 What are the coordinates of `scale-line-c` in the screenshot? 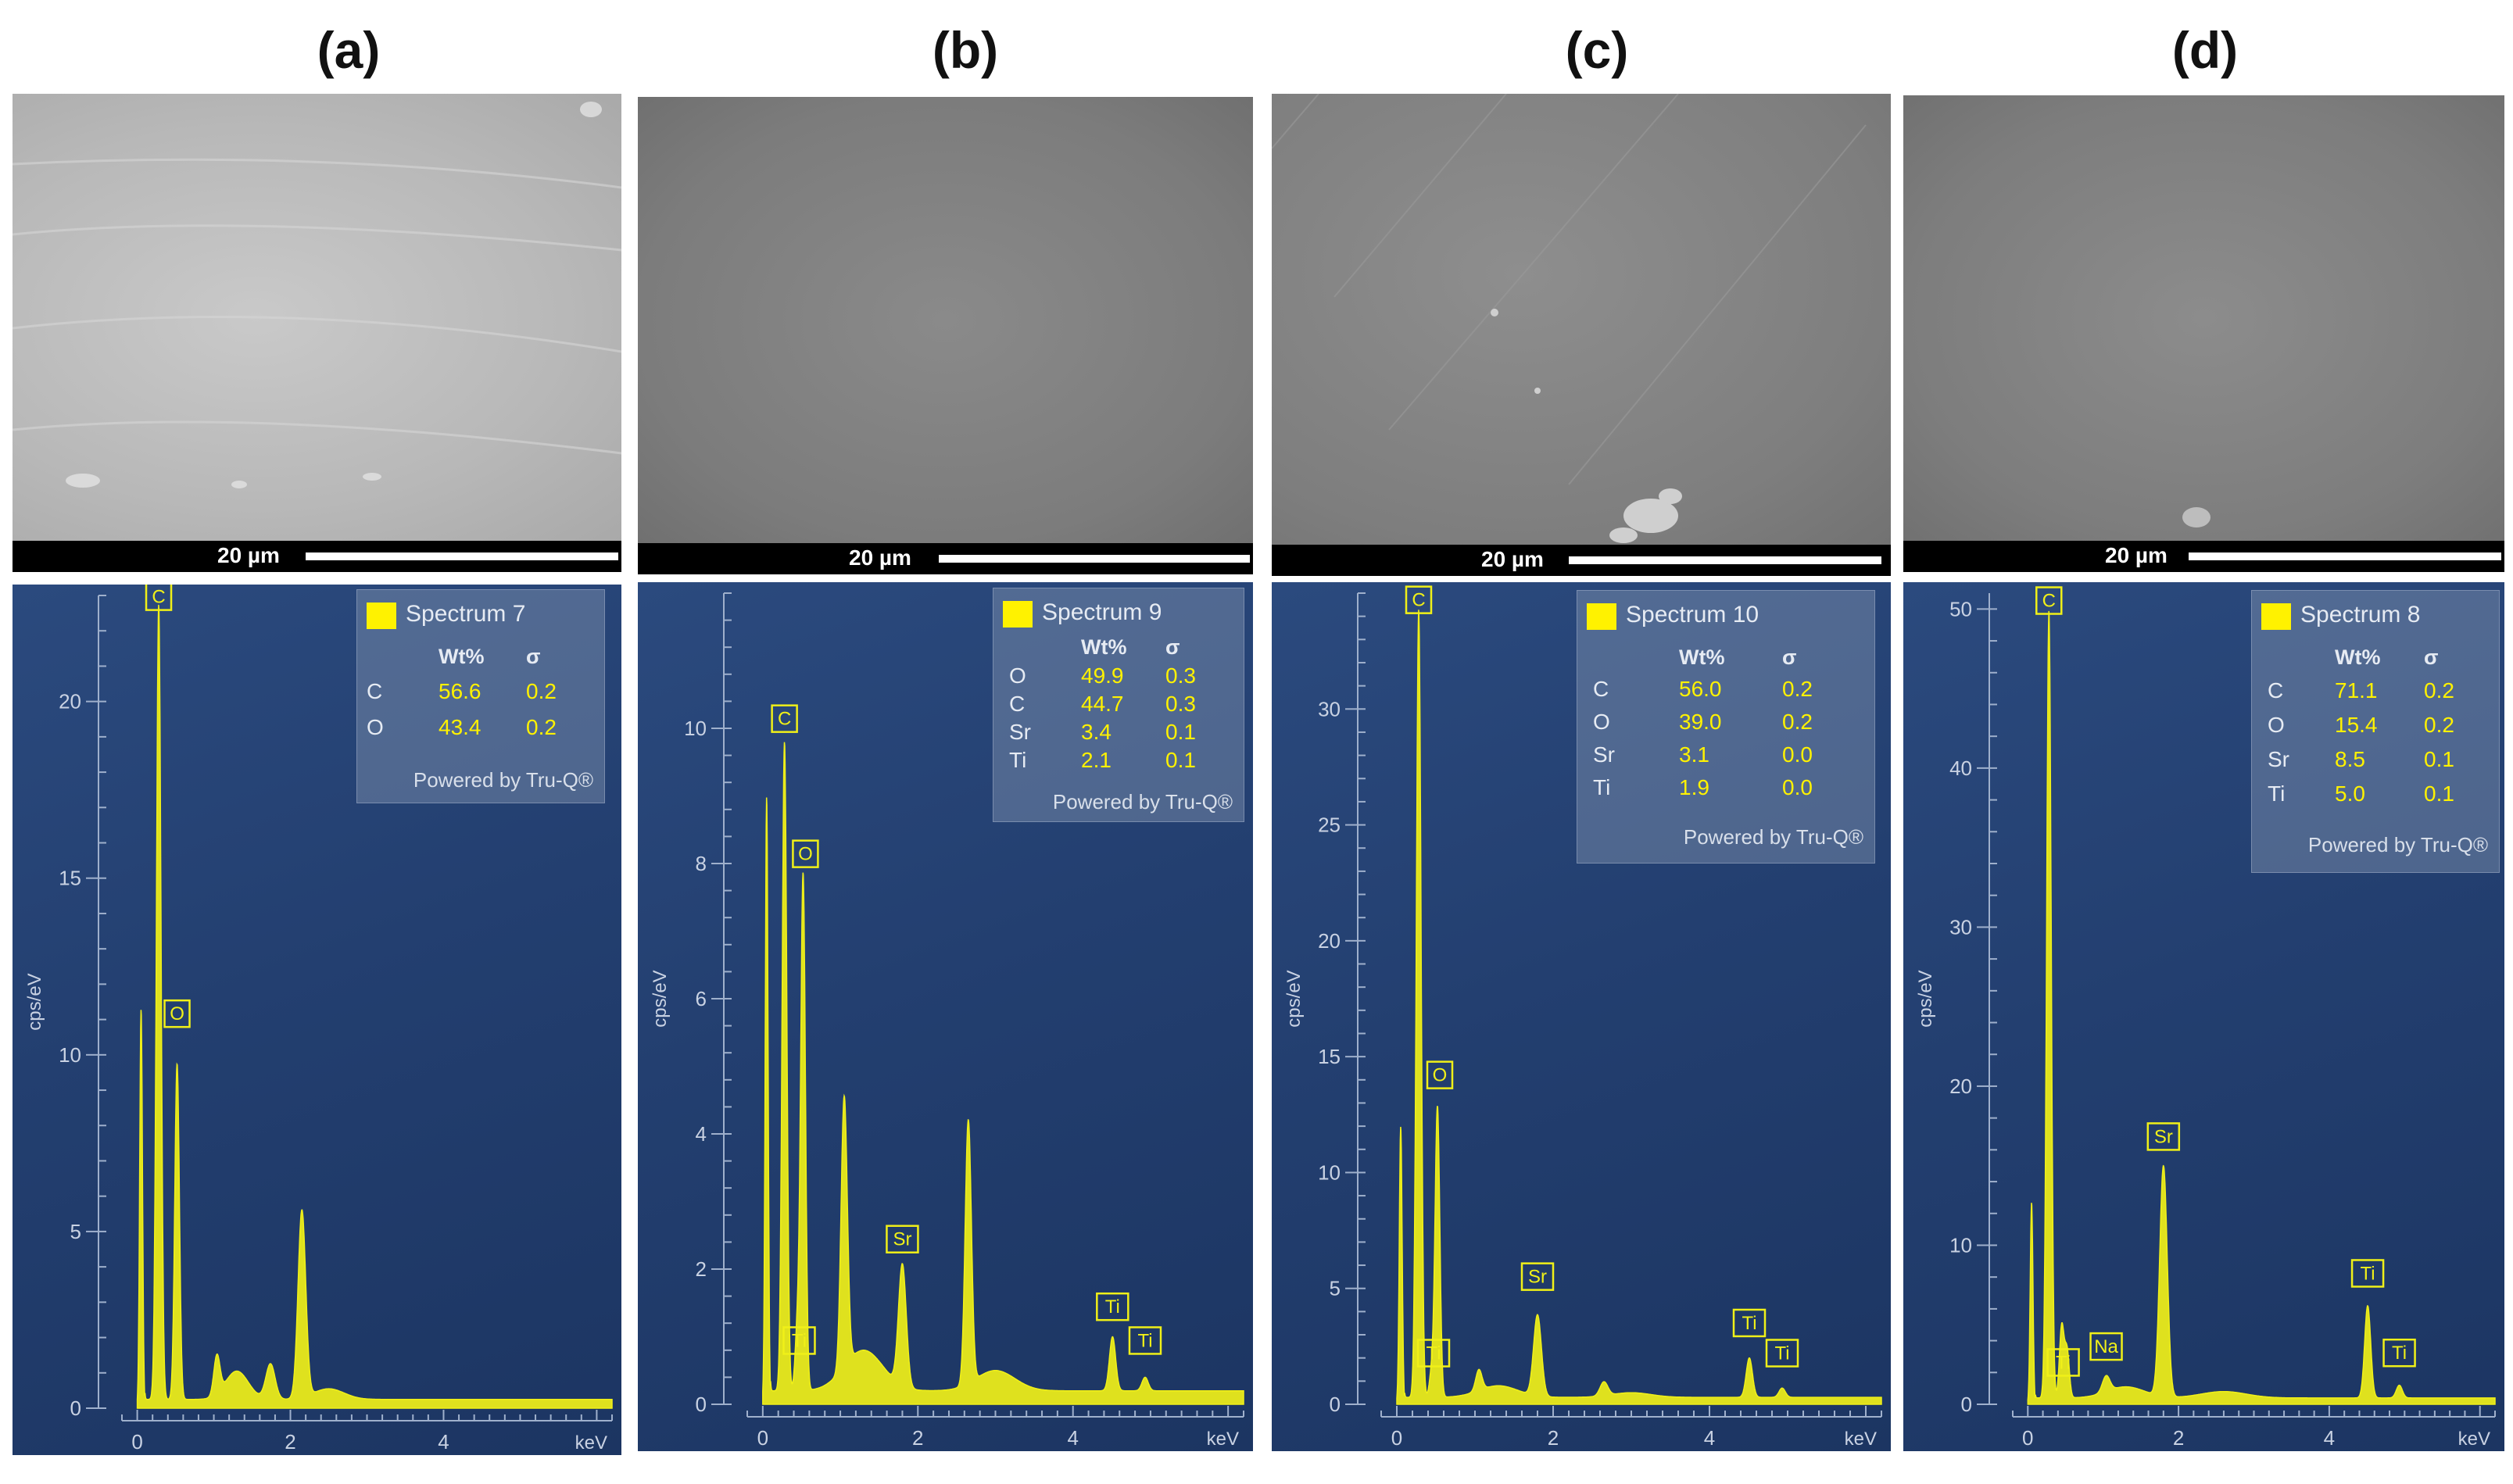 It's located at (1725, 560).